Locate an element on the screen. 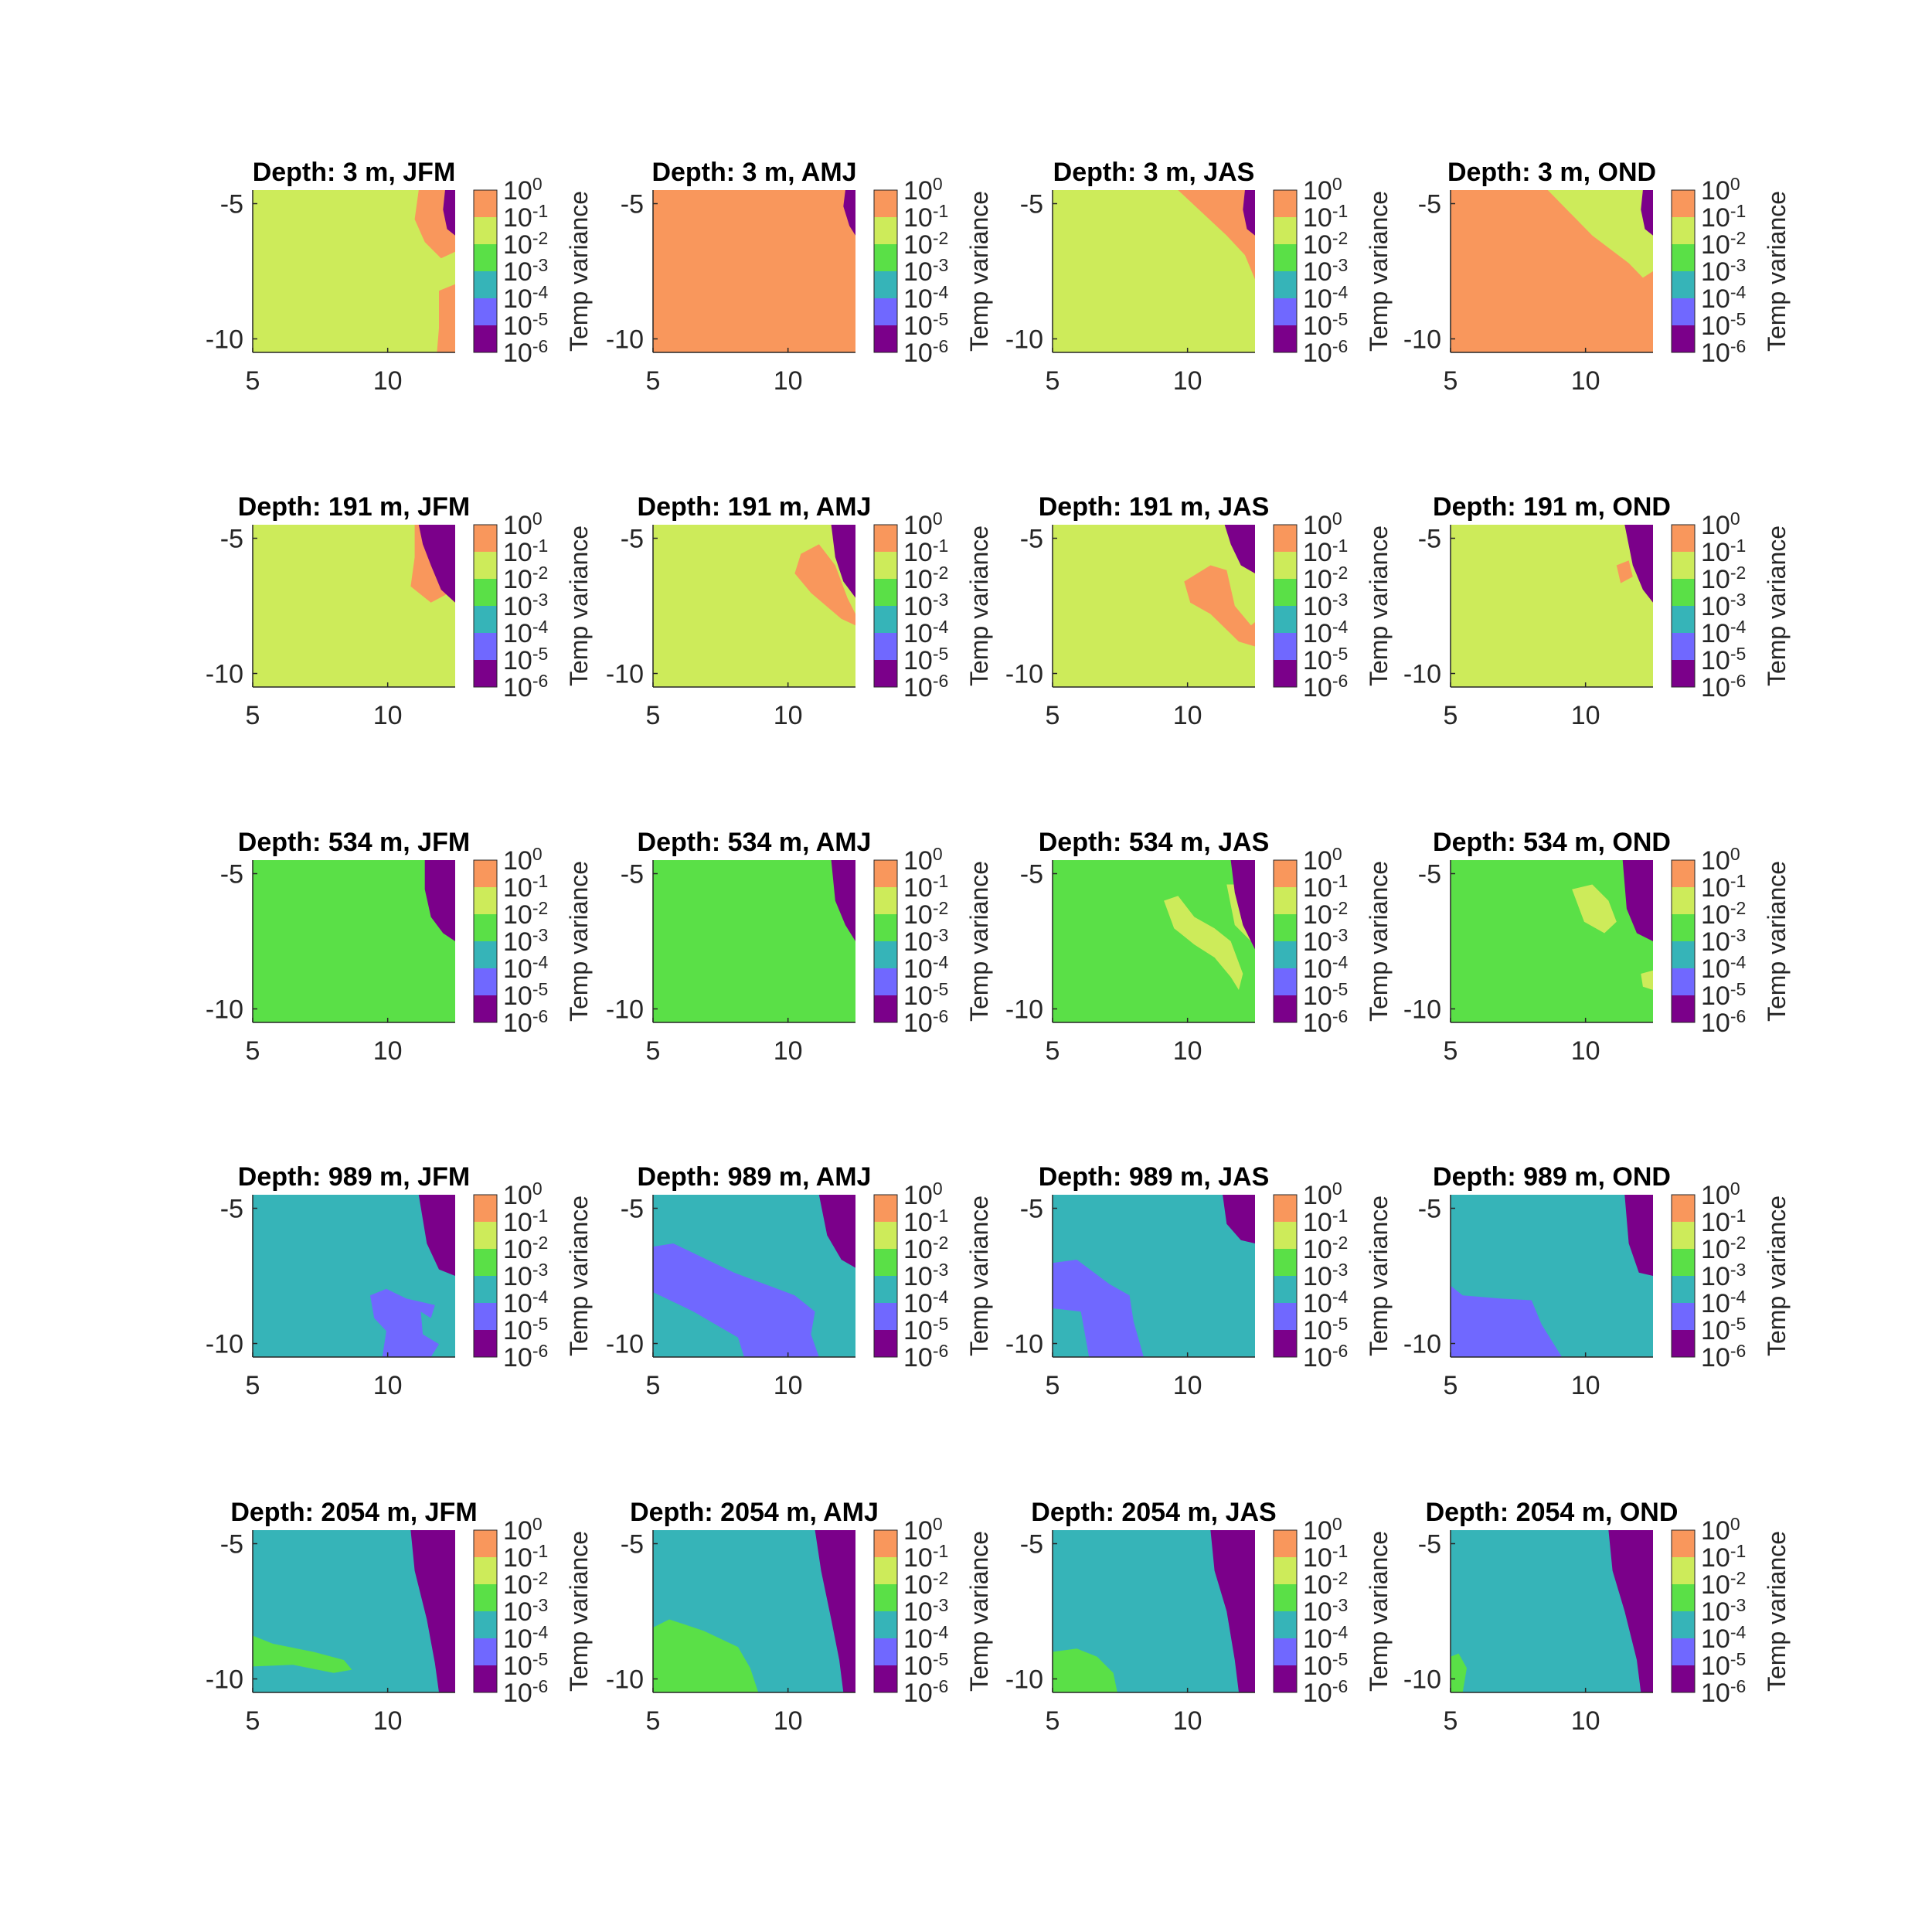  panel-title: Depth: 989 m, AMJ is located at coordinates (755, 1177).